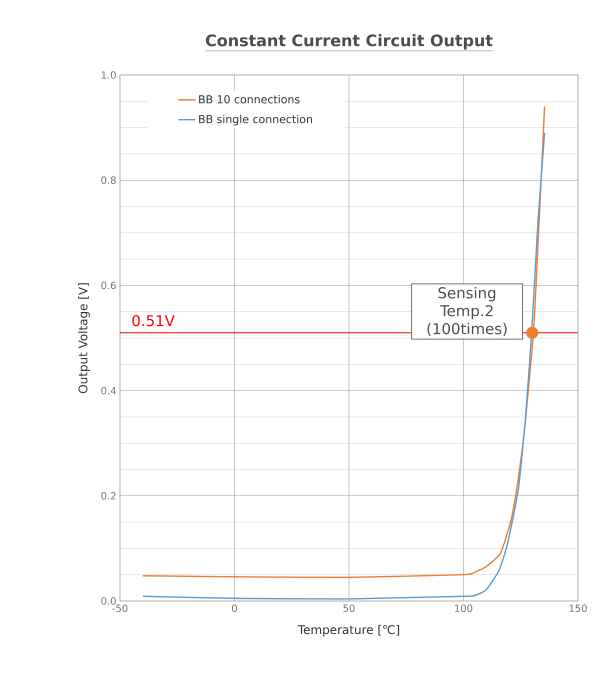 The height and width of the screenshot is (682, 604). What do you see at coordinates (108, 496) in the screenshot?
I see `y-tick-label: 0.2` at bounding box center [108, 496].